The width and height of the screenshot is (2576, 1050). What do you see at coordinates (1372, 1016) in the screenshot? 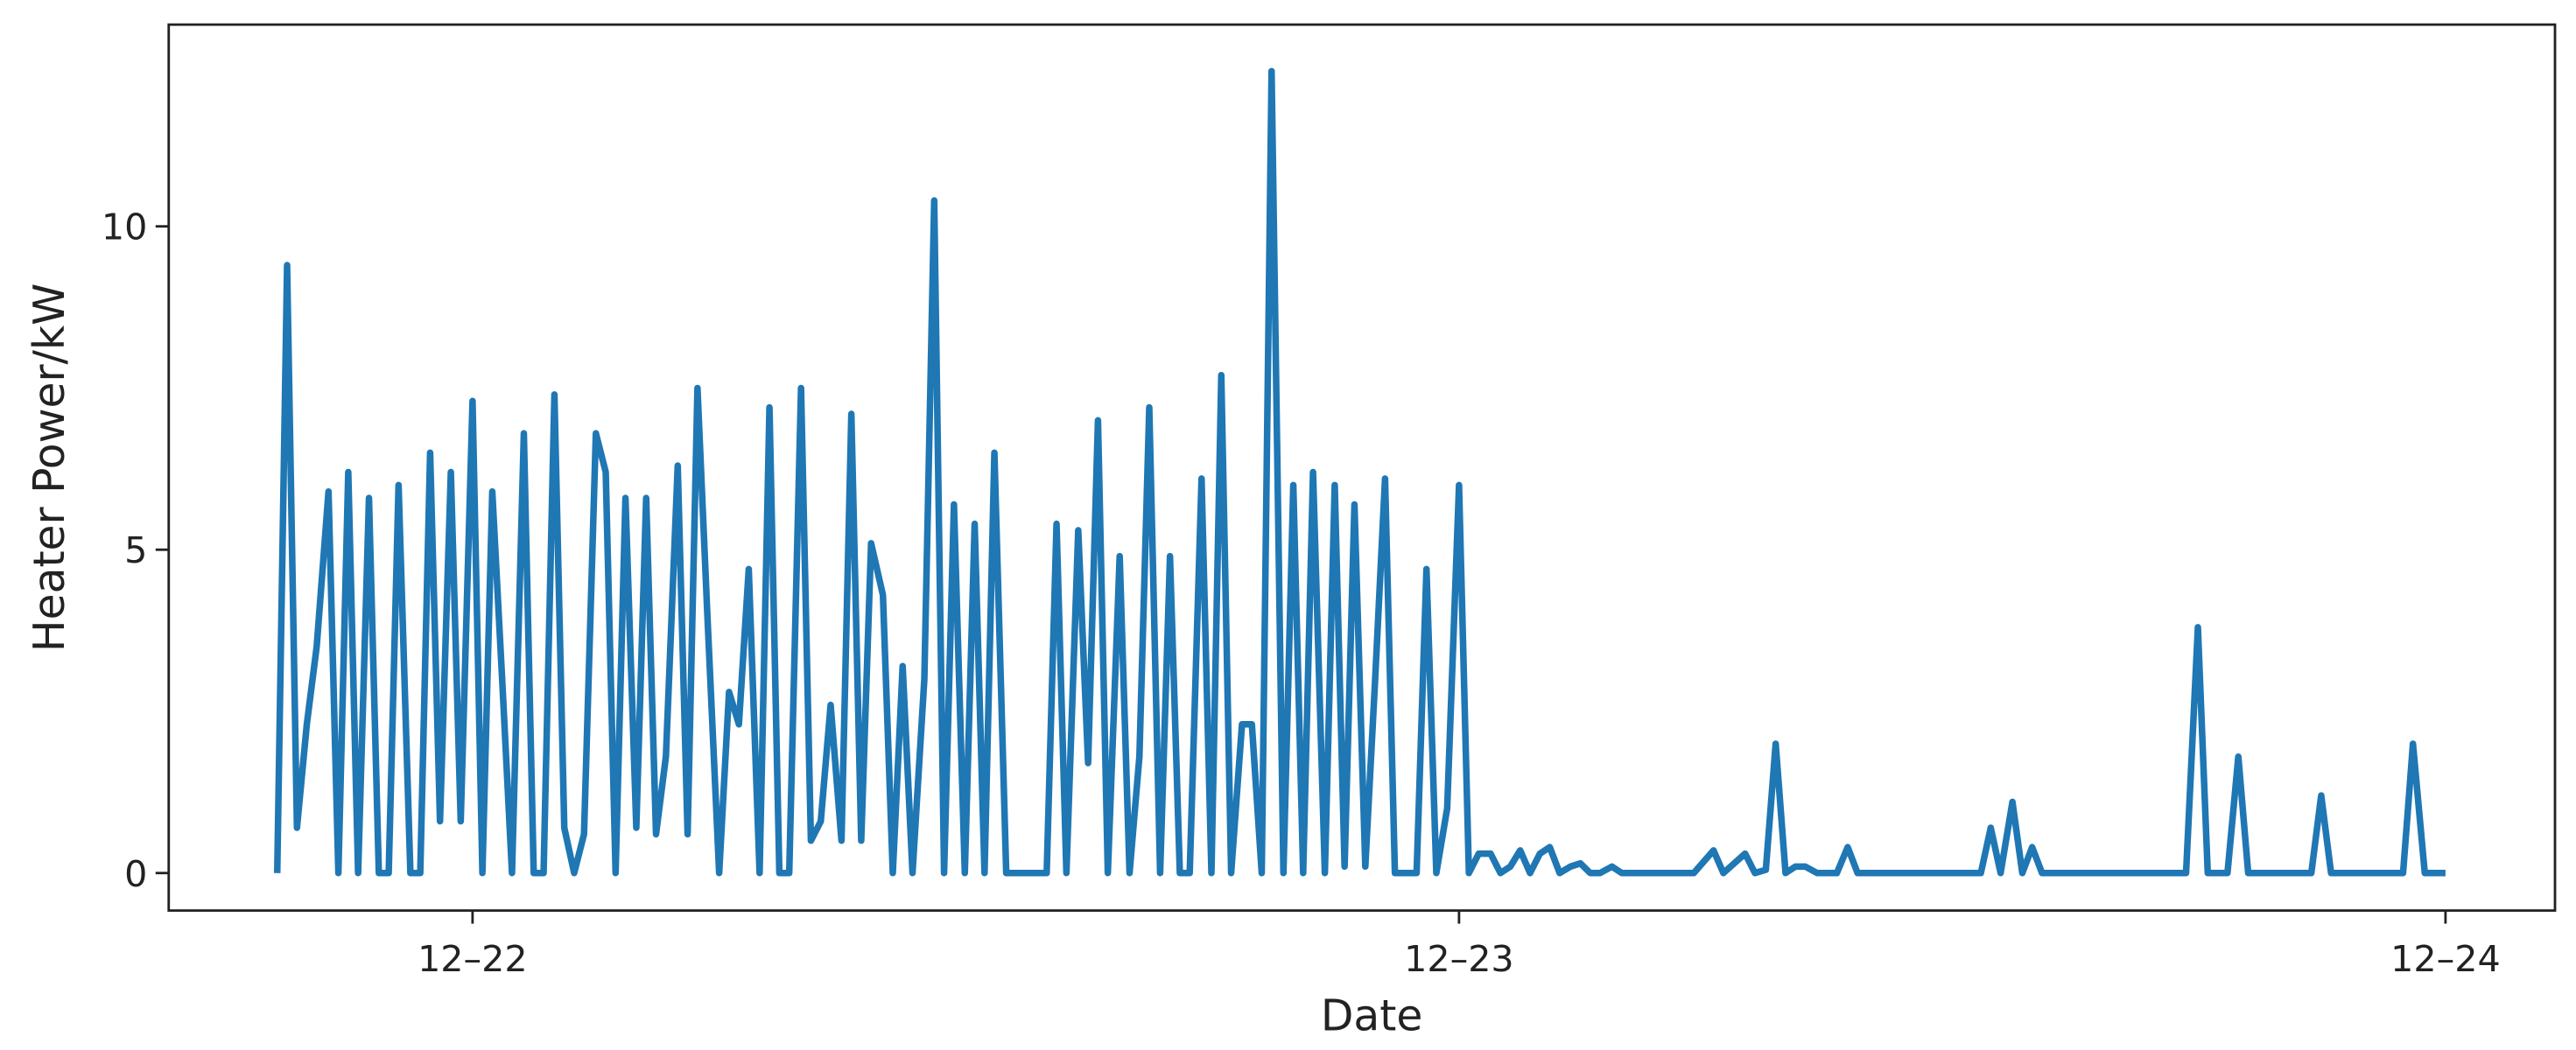
I see `x-axis-label: Date` at bounding box center [1372, 1016].